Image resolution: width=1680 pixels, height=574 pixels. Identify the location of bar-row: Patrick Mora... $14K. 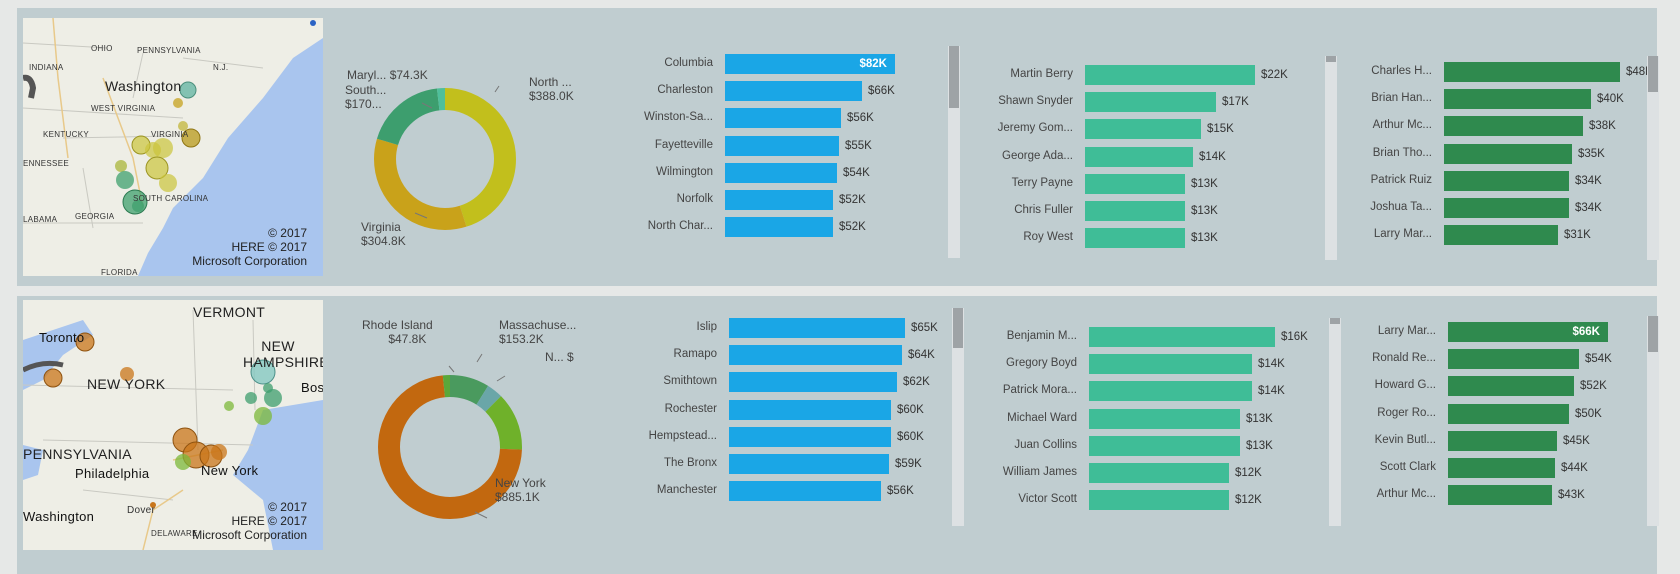
(1144, 391).